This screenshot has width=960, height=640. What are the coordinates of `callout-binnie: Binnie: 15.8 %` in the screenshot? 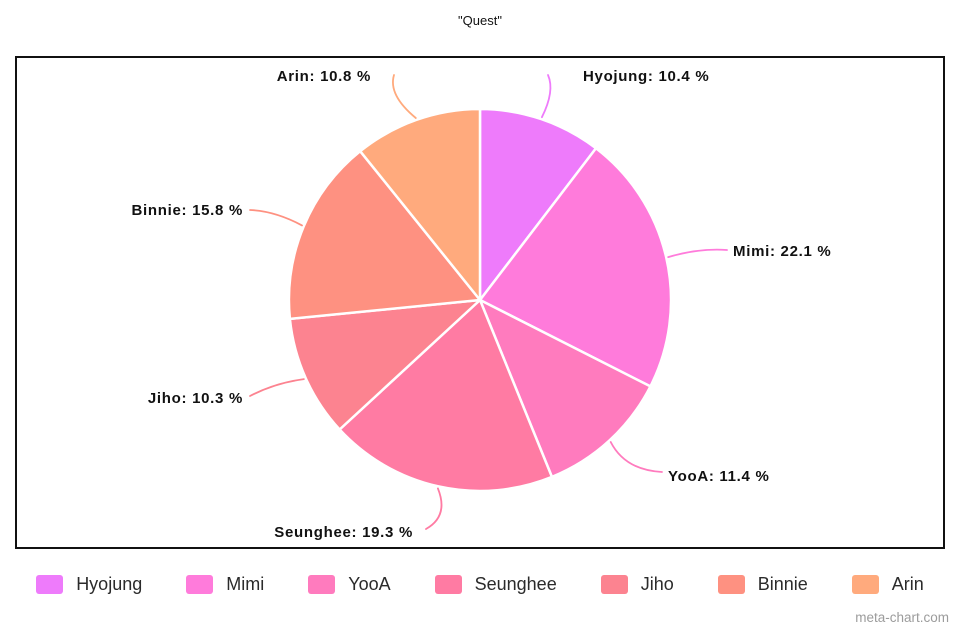 It's located at (187, 210).